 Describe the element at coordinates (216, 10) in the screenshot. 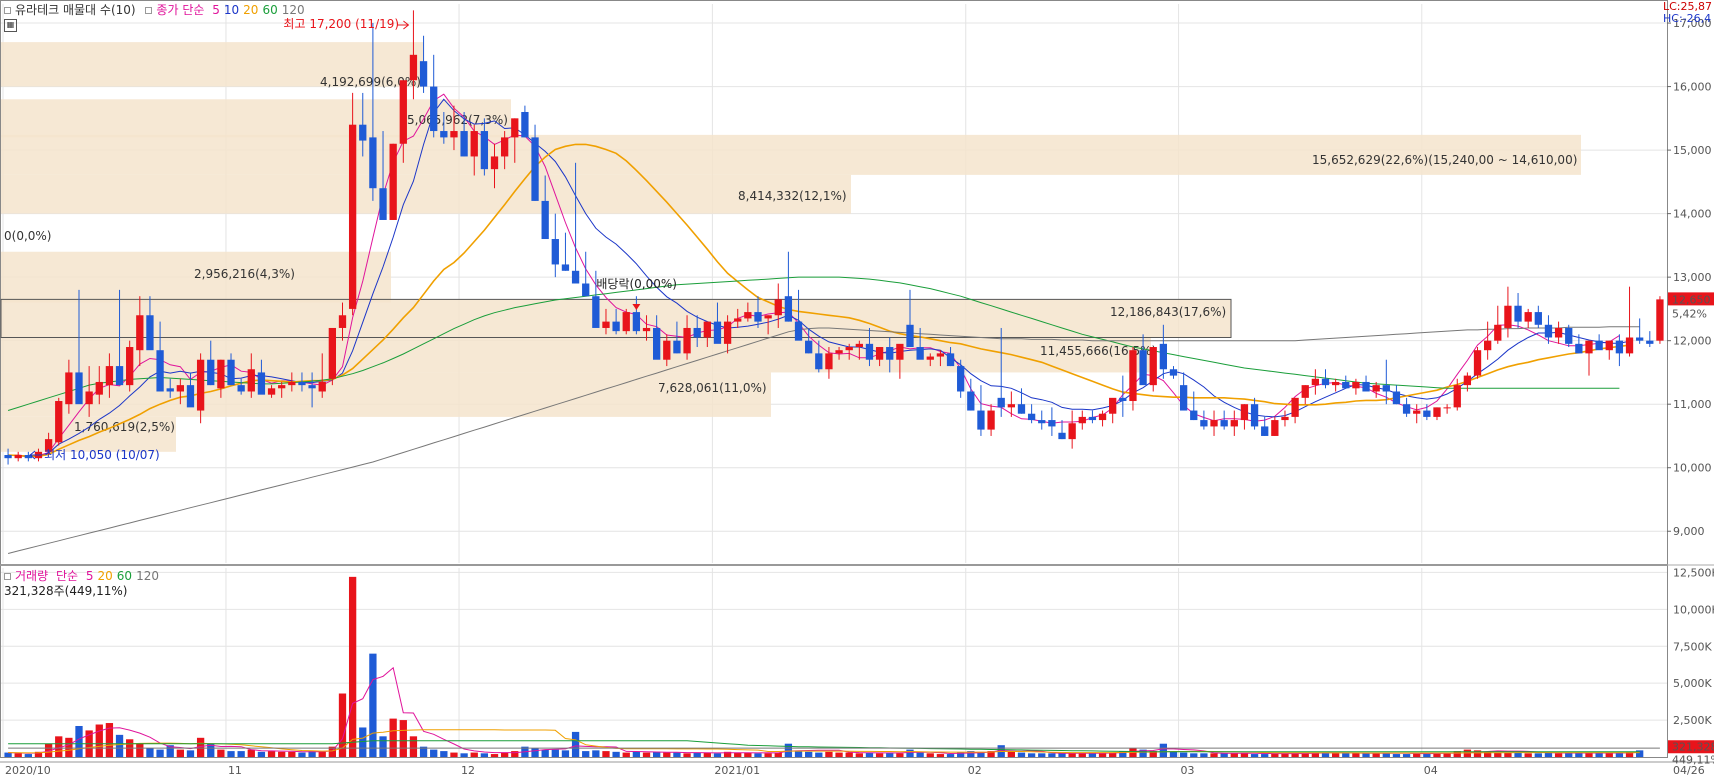

I see `ma-period-5: 5` at that location.